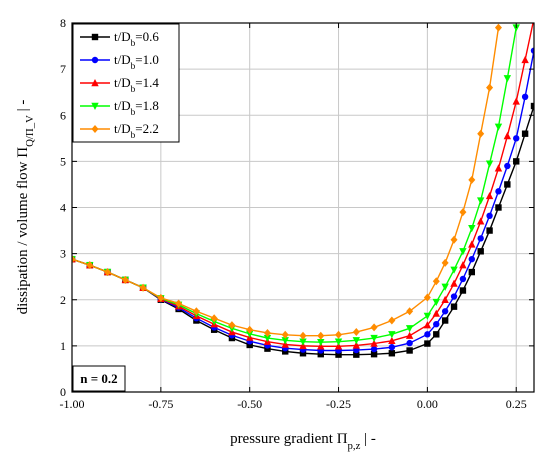  I want to click on x-tick-label: -0.25, so click(338, 404).